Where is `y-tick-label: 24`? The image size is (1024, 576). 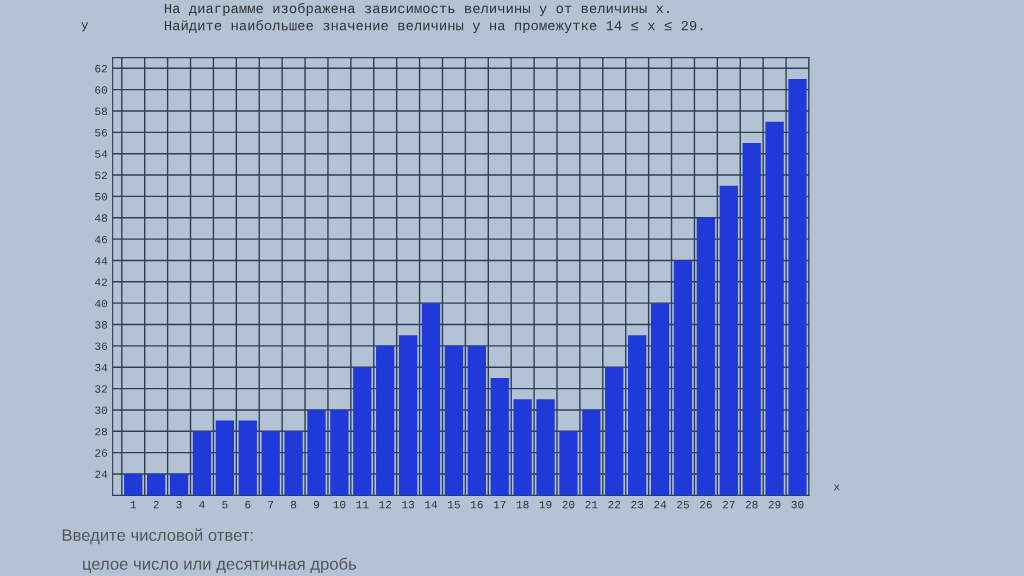
y-tick-label: 24 is located at coordinates (101, 474).